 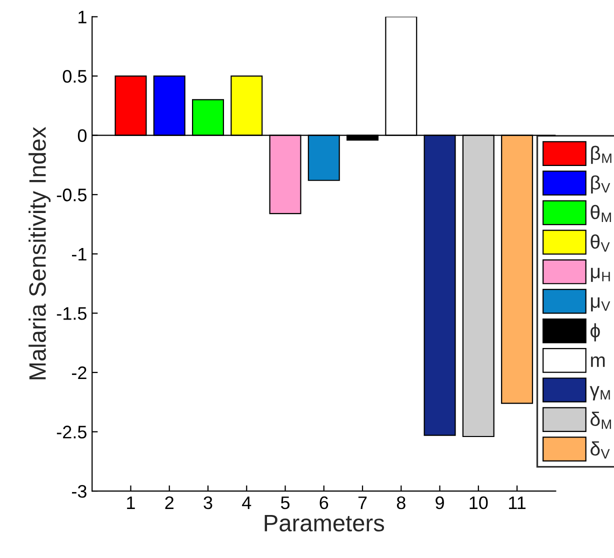 I want to click on x-tick-label: 7, so click(x=362, y=502).